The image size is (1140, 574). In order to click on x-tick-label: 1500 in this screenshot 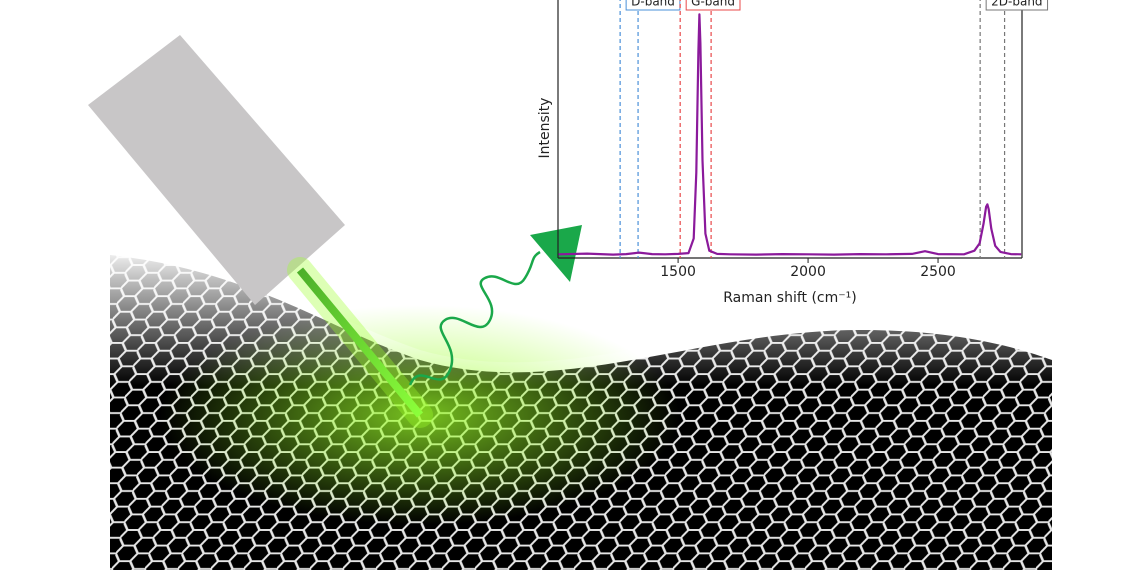, I will do `click(678, 272)`.